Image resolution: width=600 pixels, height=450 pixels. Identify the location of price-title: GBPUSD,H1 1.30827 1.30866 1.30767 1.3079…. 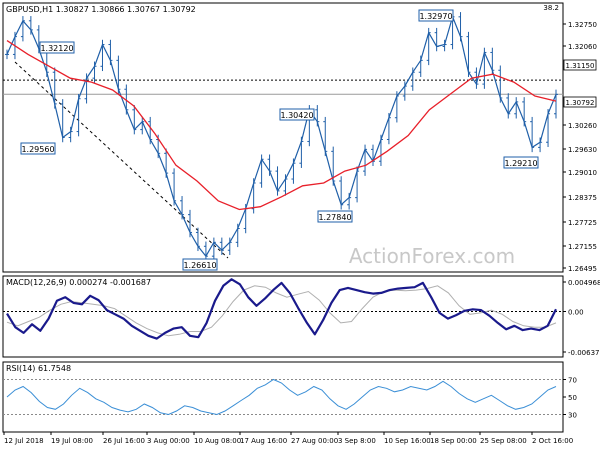
(101, 9).